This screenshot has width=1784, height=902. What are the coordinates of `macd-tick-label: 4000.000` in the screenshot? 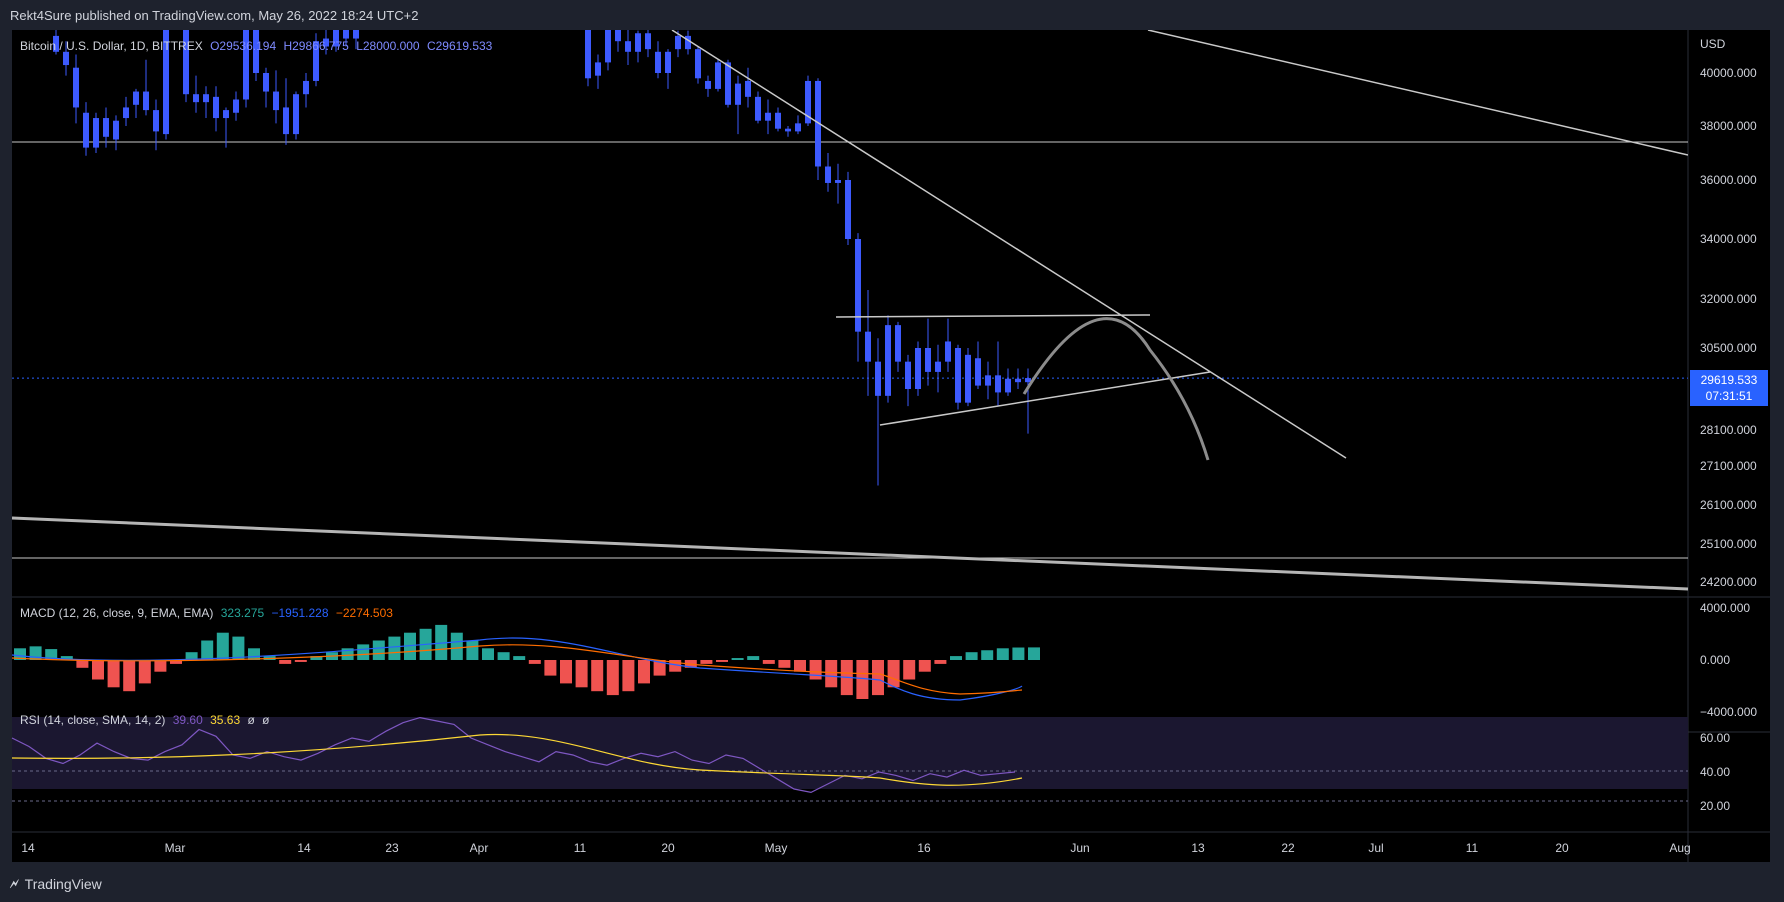 It's located at (1725, 608).